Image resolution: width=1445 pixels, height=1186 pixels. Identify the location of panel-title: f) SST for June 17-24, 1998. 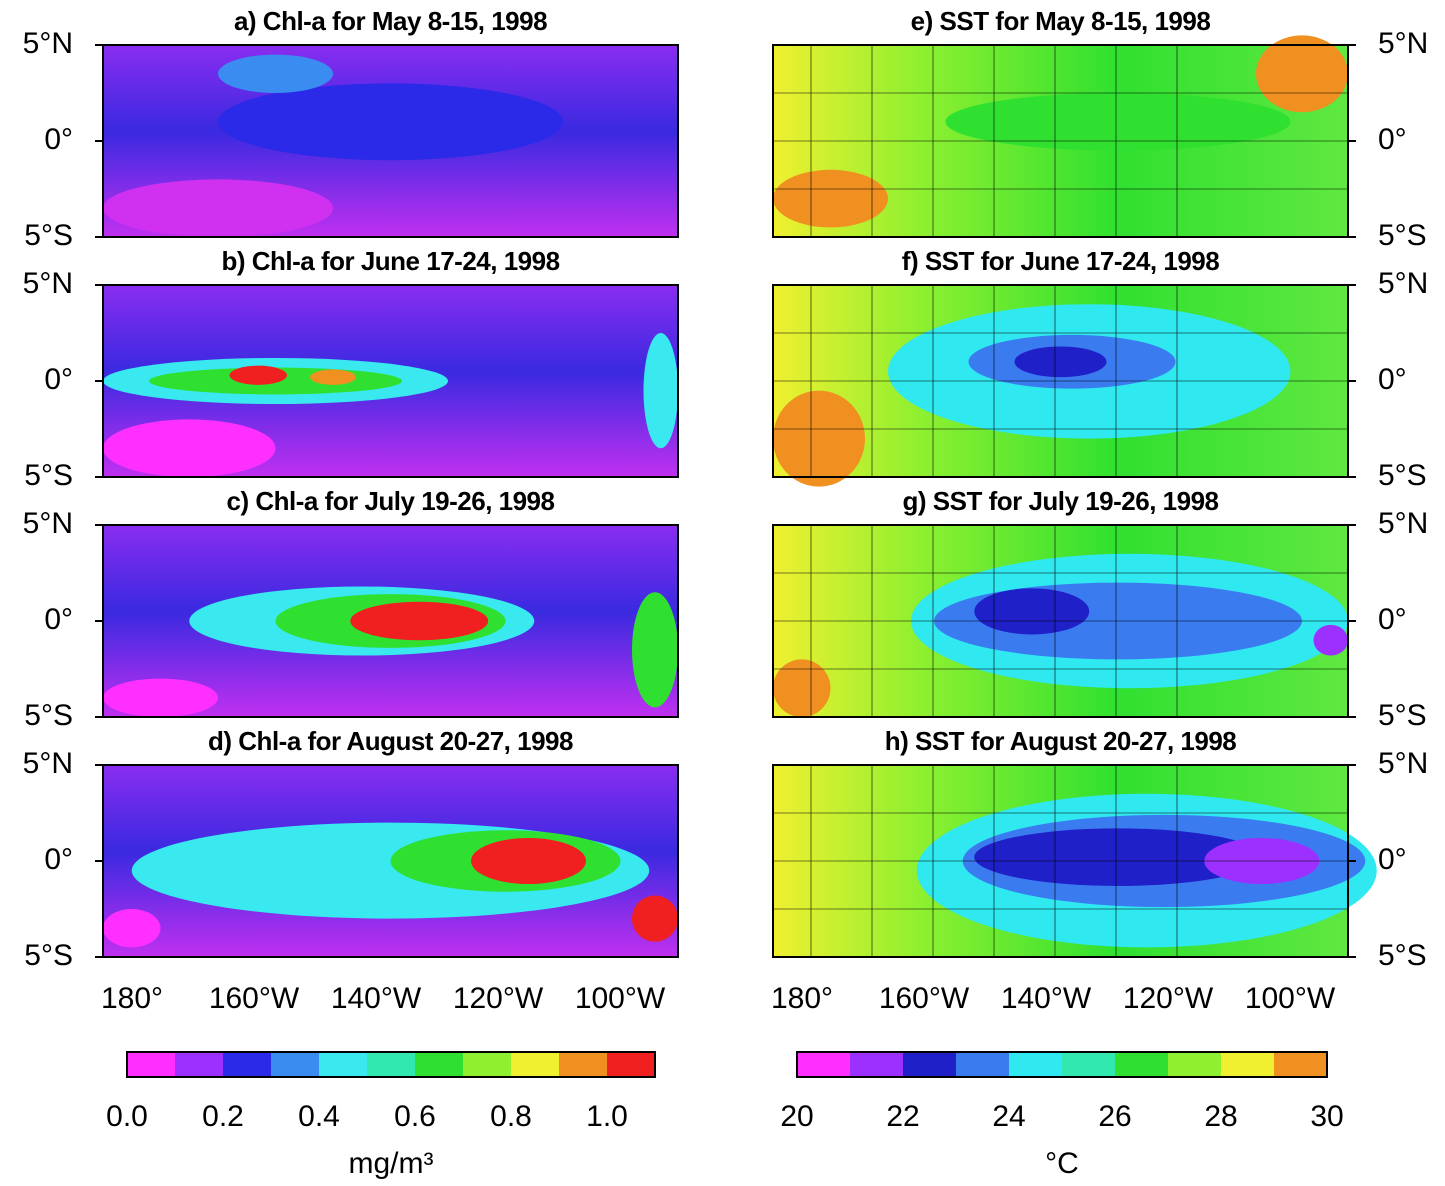
(1060, 261).